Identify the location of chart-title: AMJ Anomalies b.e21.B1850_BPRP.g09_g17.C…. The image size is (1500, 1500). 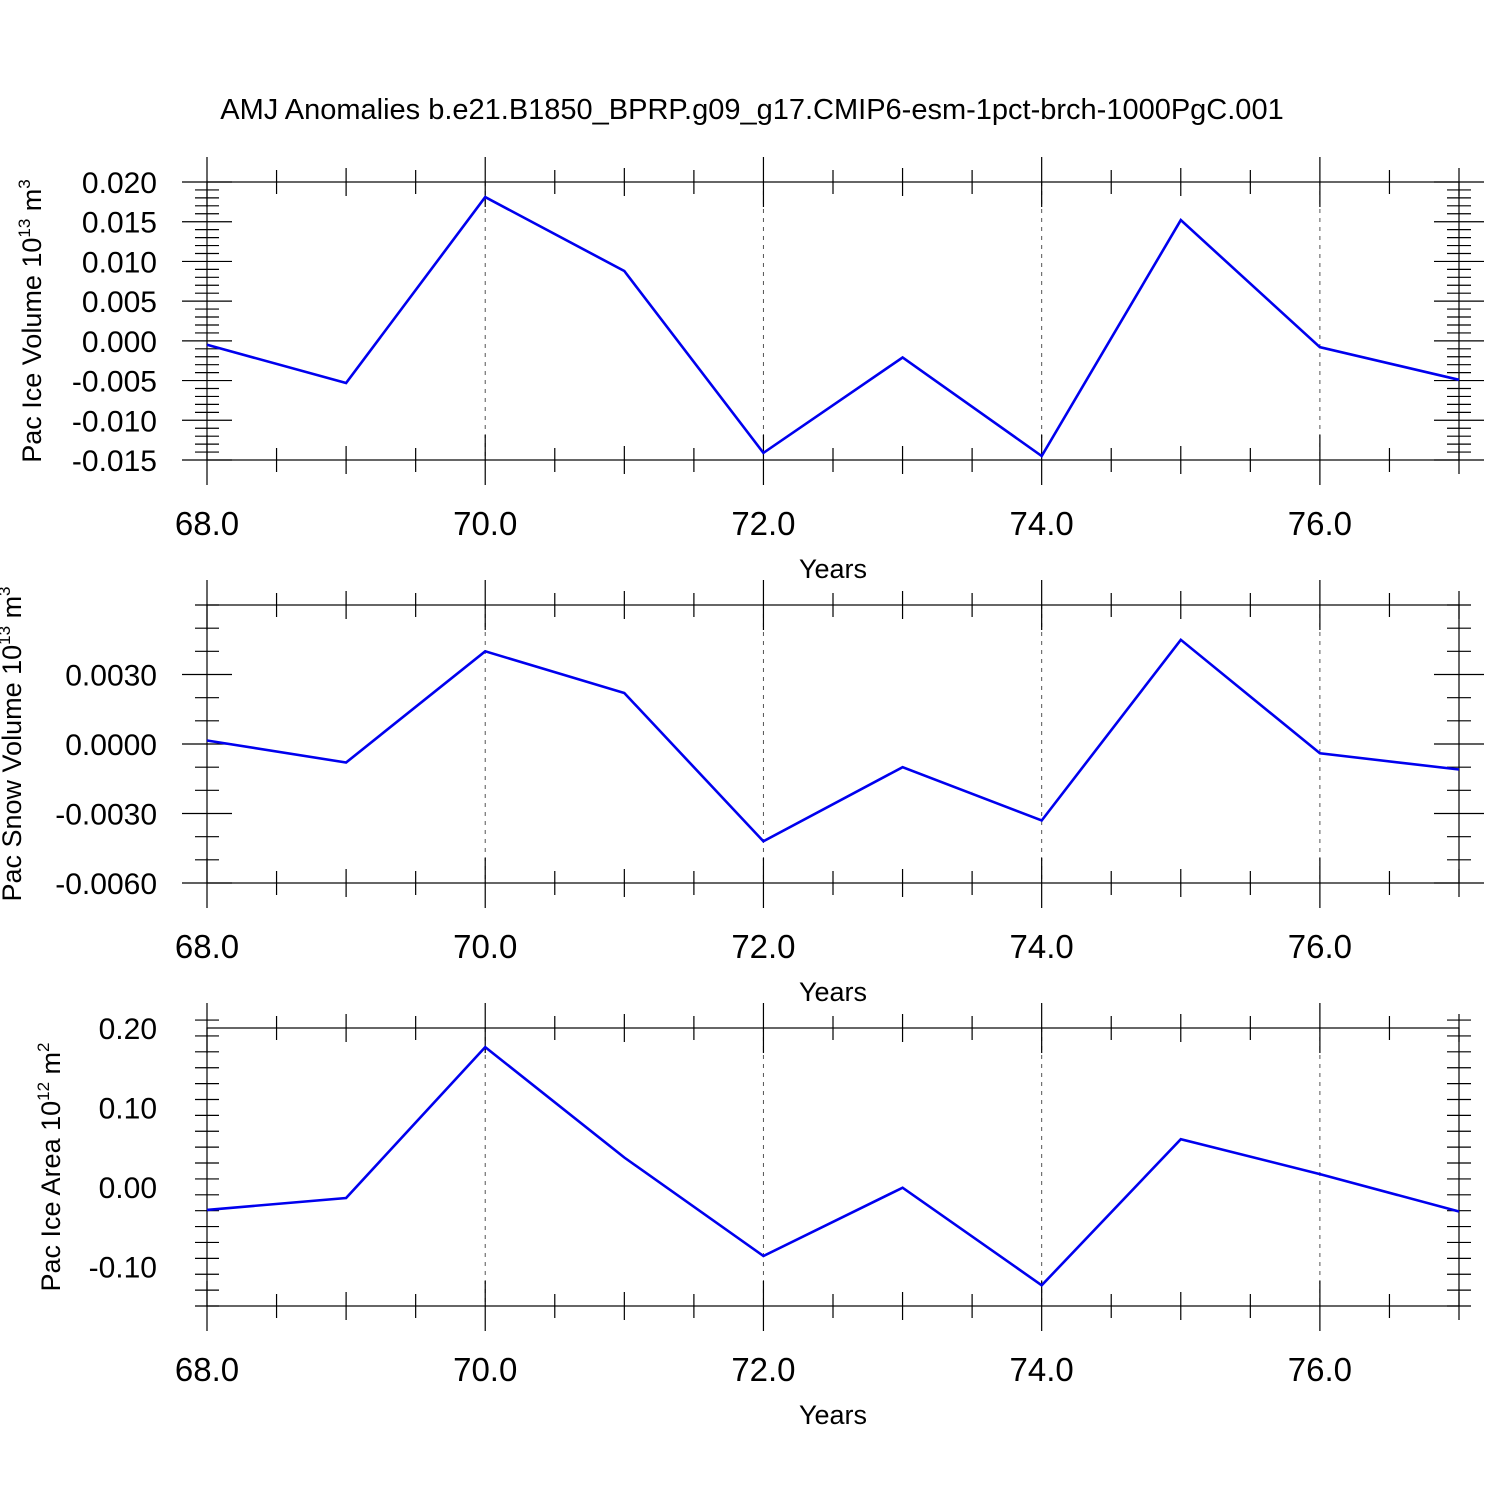
(751, 110).